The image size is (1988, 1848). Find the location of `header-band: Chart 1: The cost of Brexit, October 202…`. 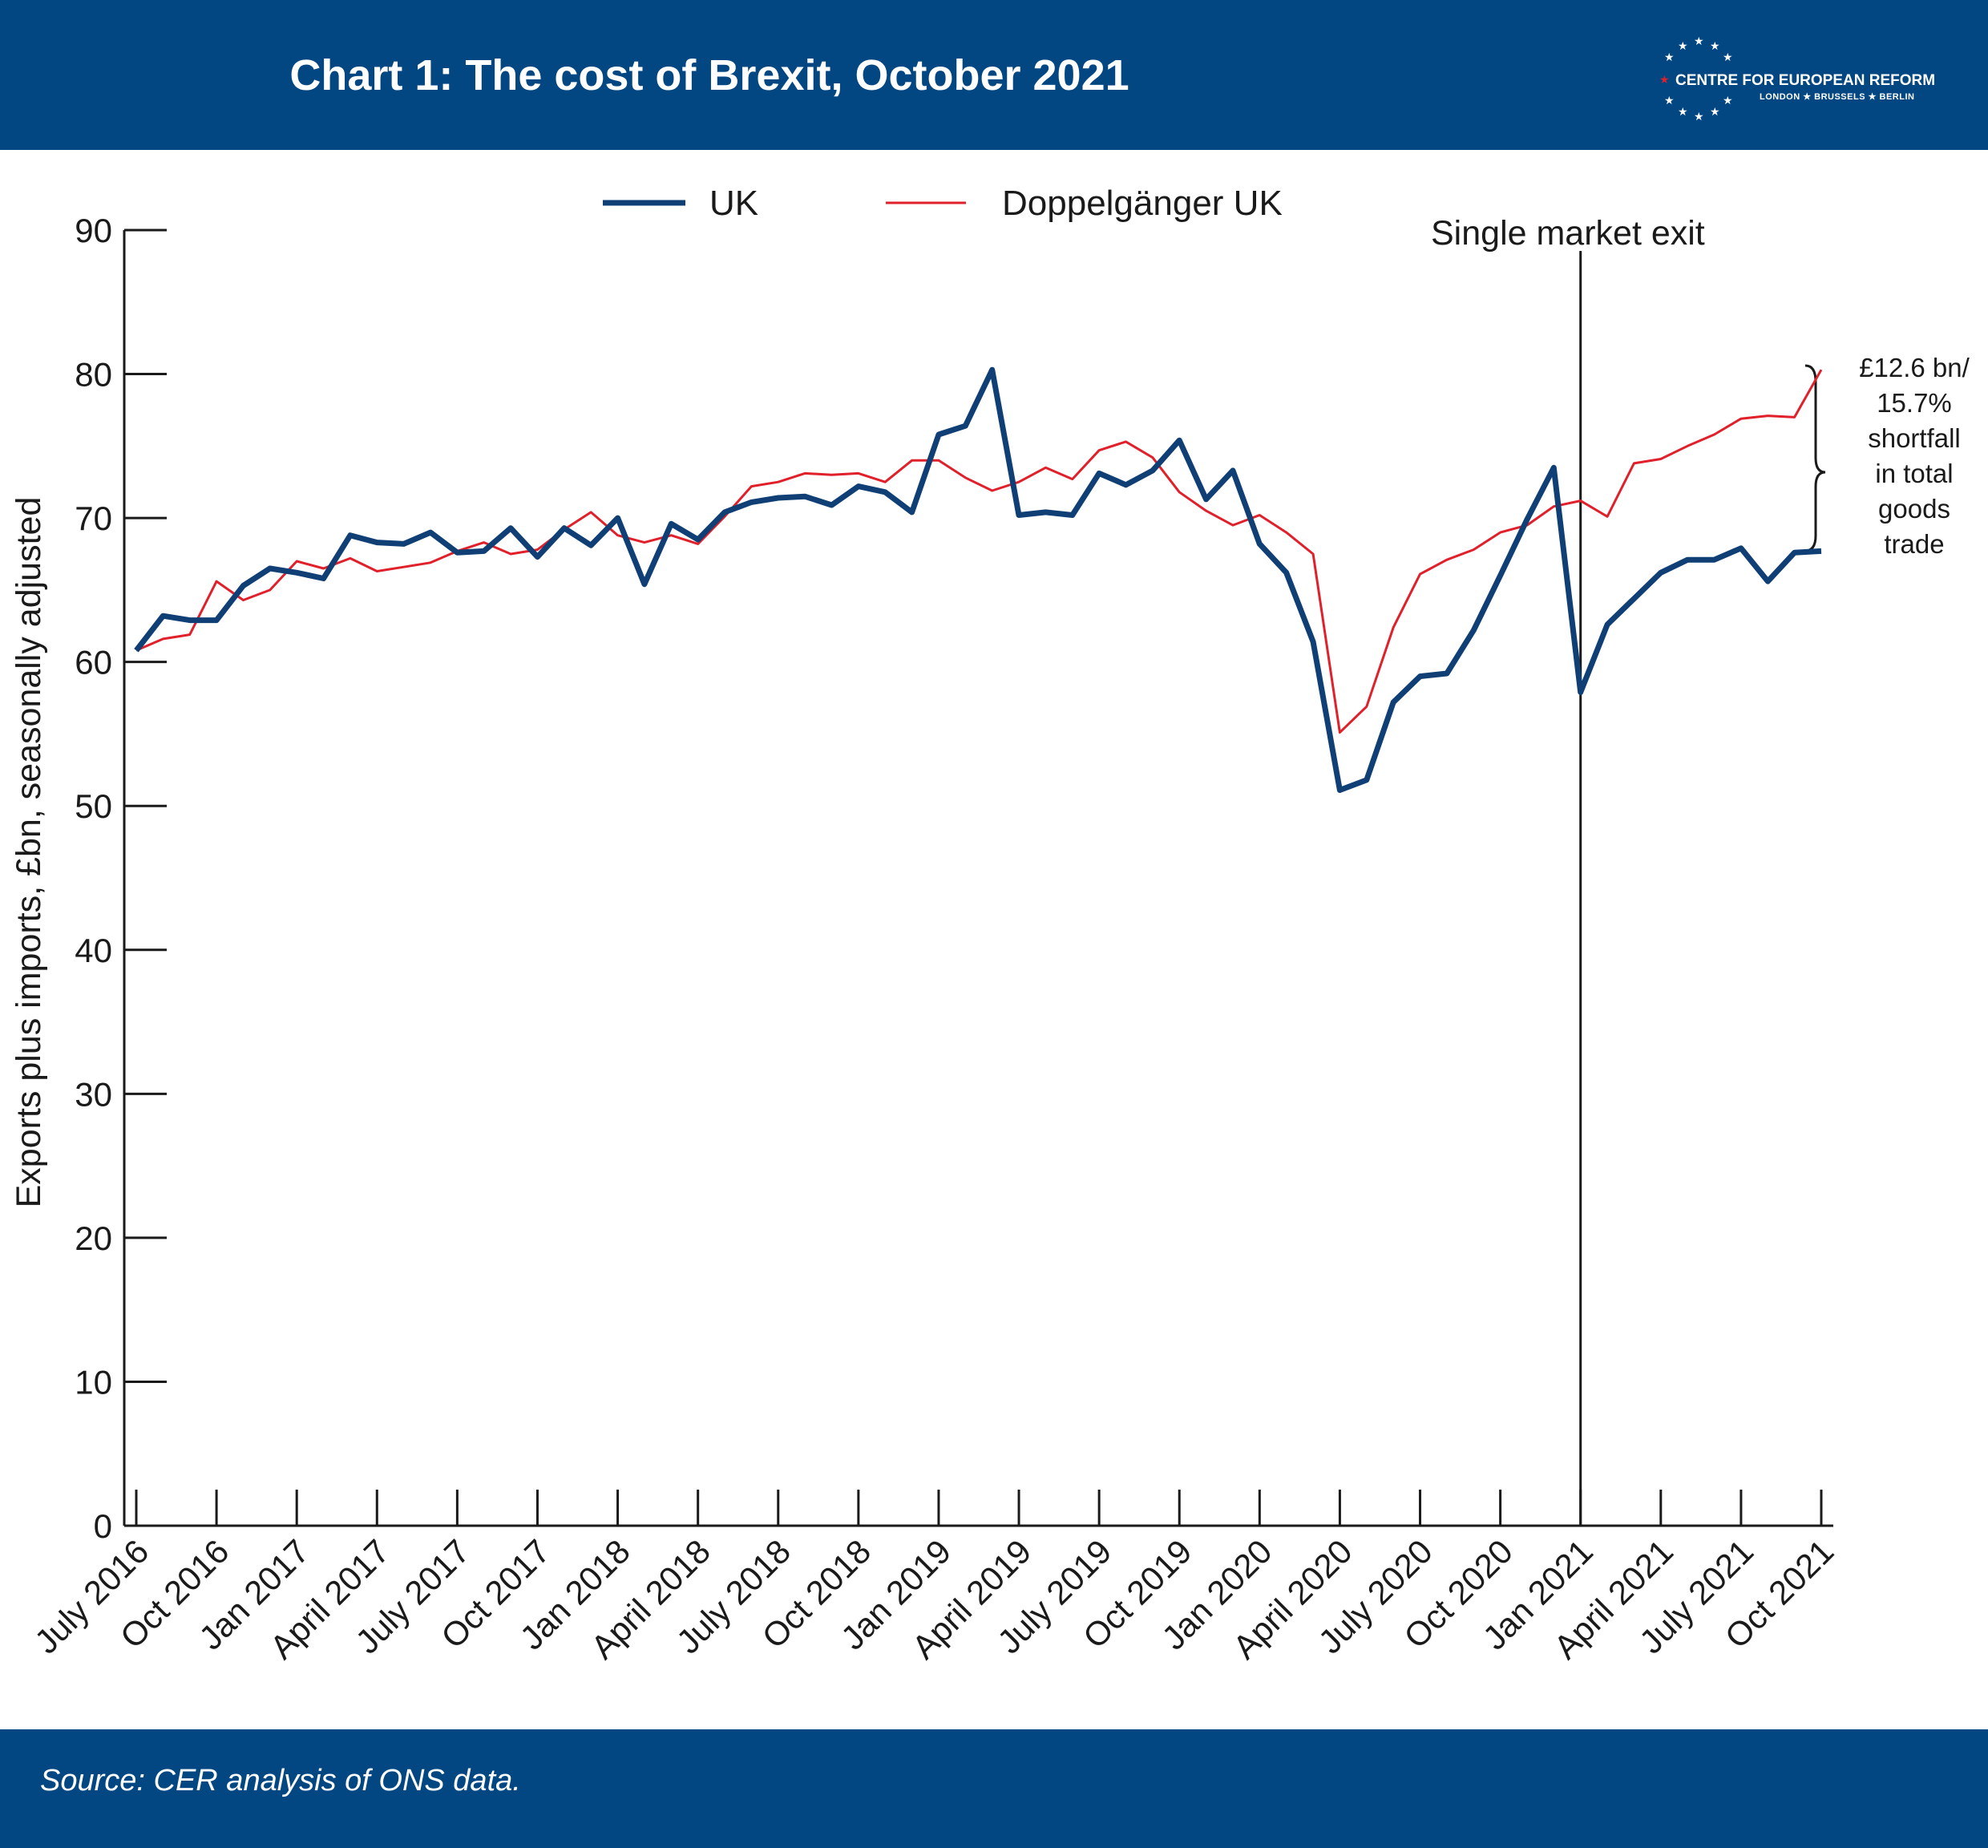

header-band: Chart 1: The cost of Brexit, October 202… is located at coordinates (994, 75).